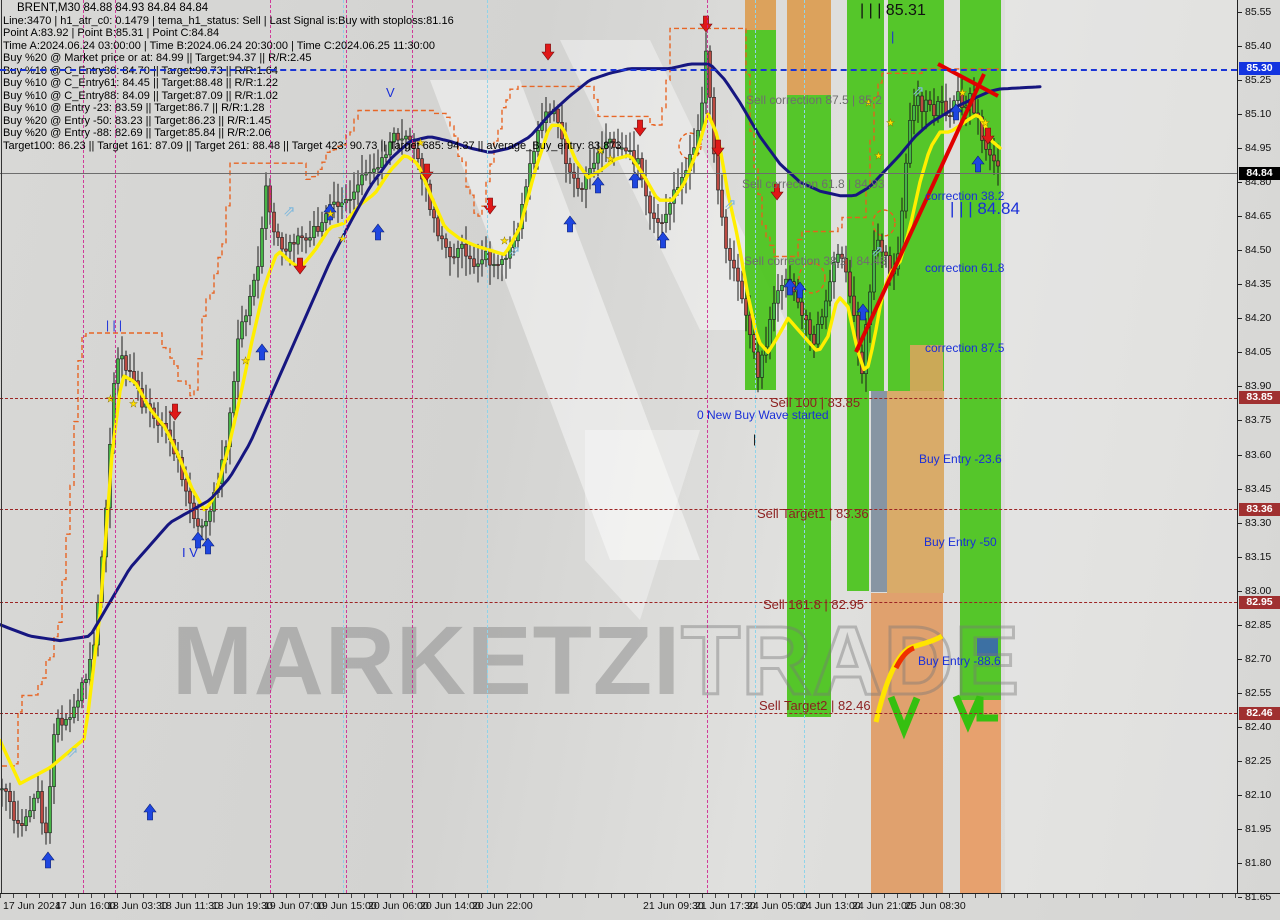 The width and height of the screenshot is (1280, 920). What do you see at coordinates (1258, 795) in the screenshot?
I see `price-tick-label: 82.10` at bounding box center [1258, 795].